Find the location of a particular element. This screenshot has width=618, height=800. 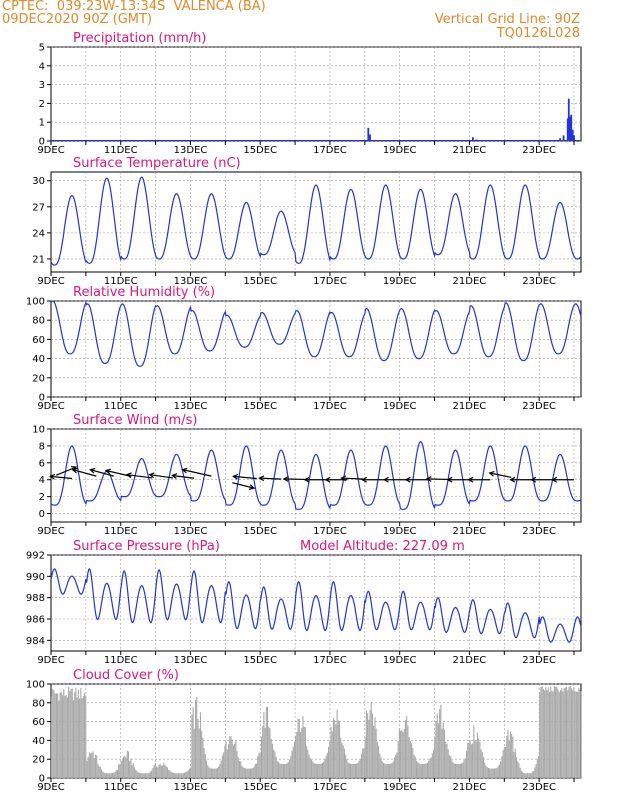

y-tick-label: 986 is located at coordinates (35, 620).